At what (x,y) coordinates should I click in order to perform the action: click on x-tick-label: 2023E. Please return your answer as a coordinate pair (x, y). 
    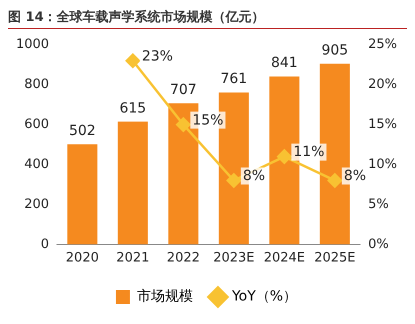
    Looking at the image, I should click on (234, 258).